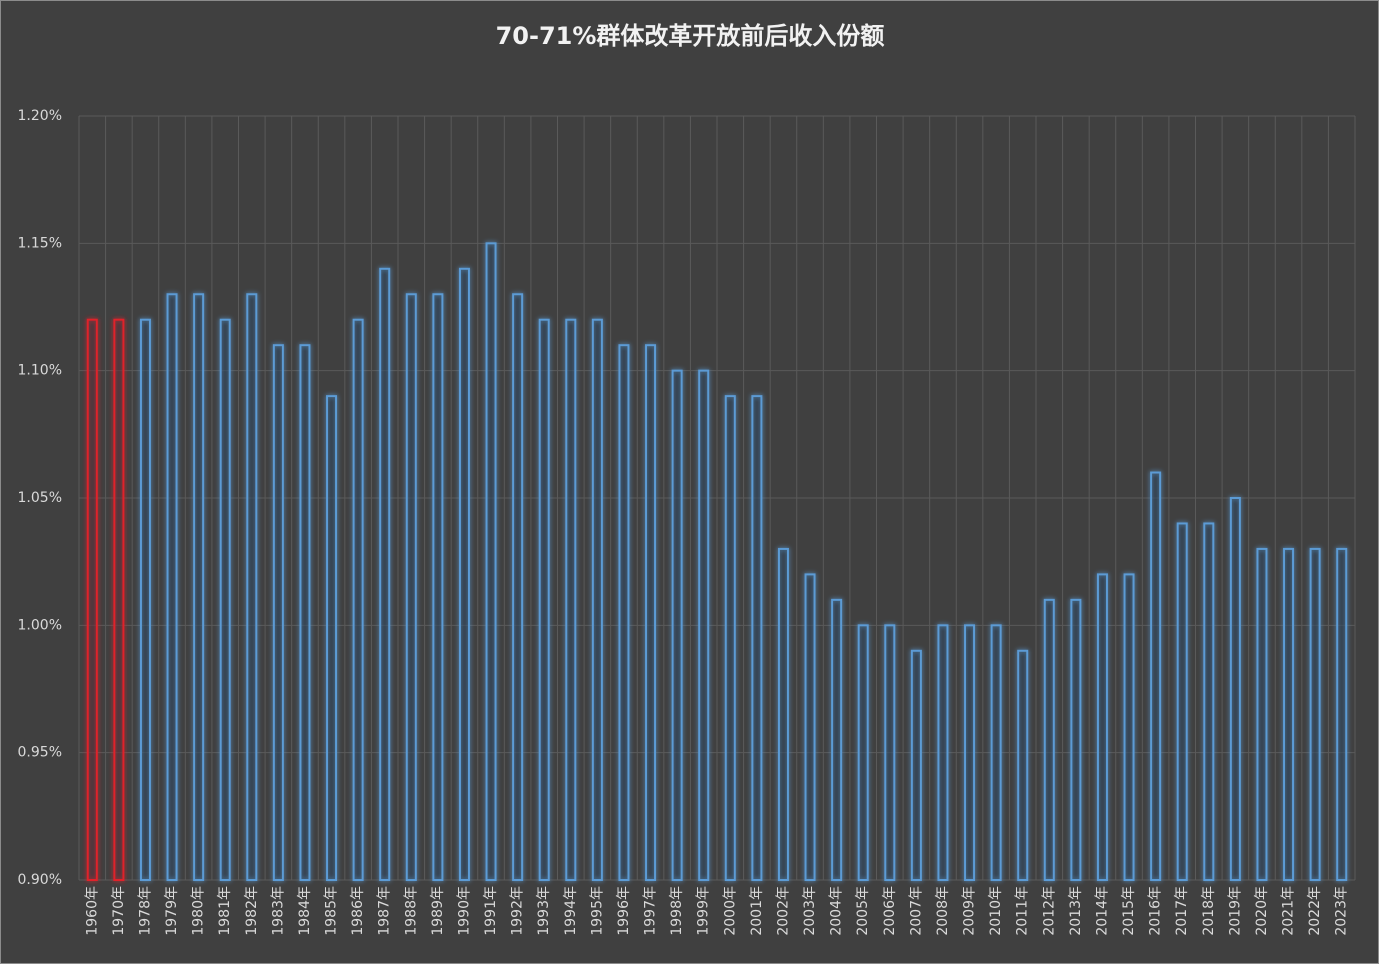 This screenshot has height=964, width=1379. Describe the element at coordinates (438, 911) in the screenshot. I see `x-tick-label: 1989年` at that location.